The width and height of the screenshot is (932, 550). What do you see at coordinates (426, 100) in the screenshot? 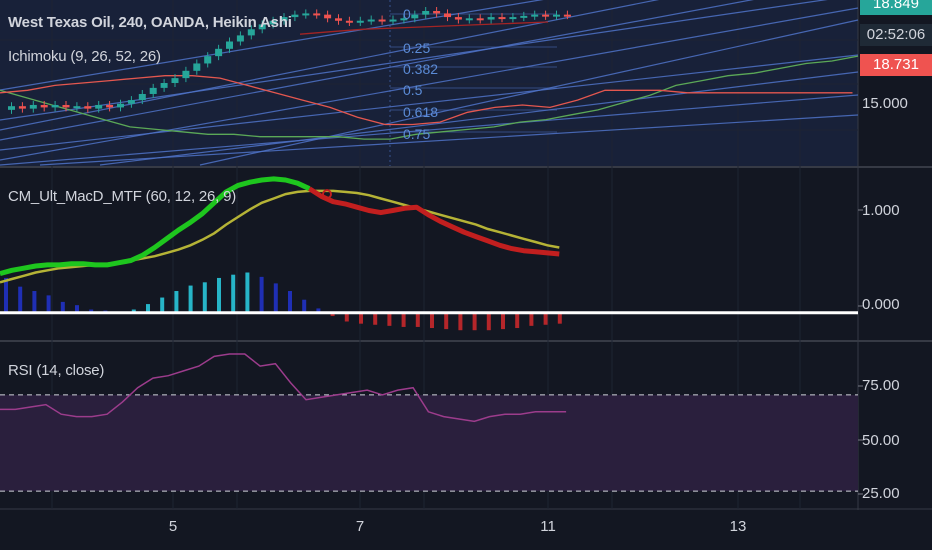
I see `ichimoku-base-line` at bounding box center [426, 100].